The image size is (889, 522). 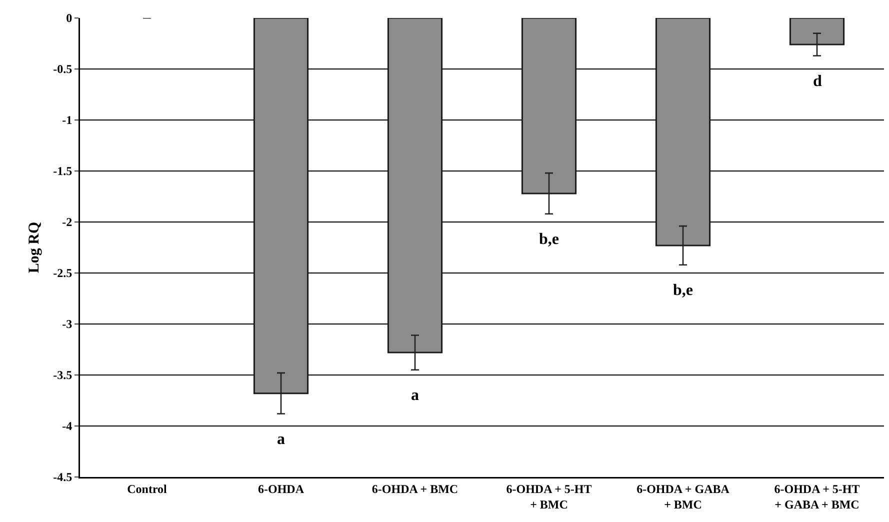 I want to click on x-tick-label: 6-OHDA, so click(x=281, y=489).